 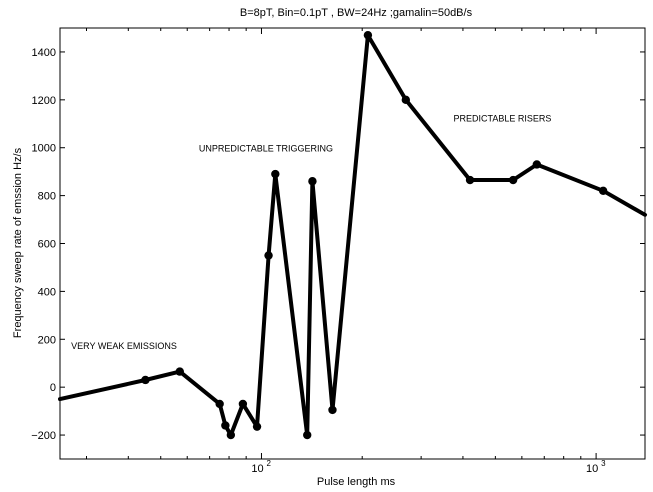 I want to click on x-tick-exponent: 2, so click(x=268, y=463).